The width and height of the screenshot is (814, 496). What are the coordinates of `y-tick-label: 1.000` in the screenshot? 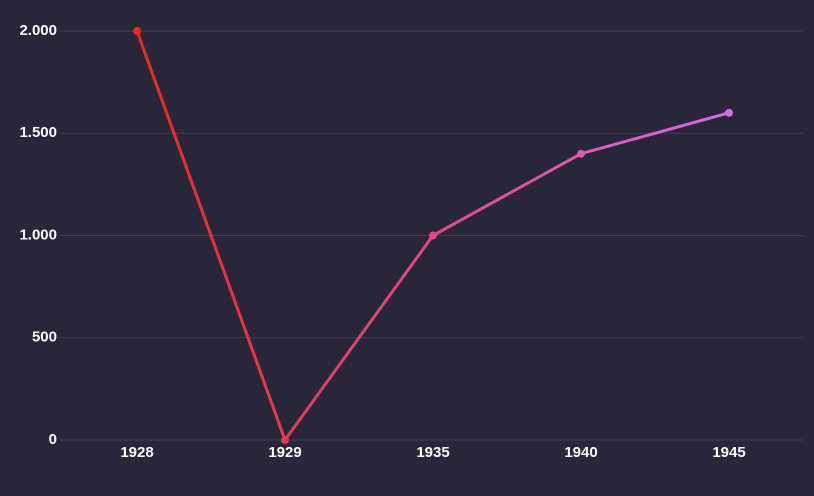 It's located at (38, 234).